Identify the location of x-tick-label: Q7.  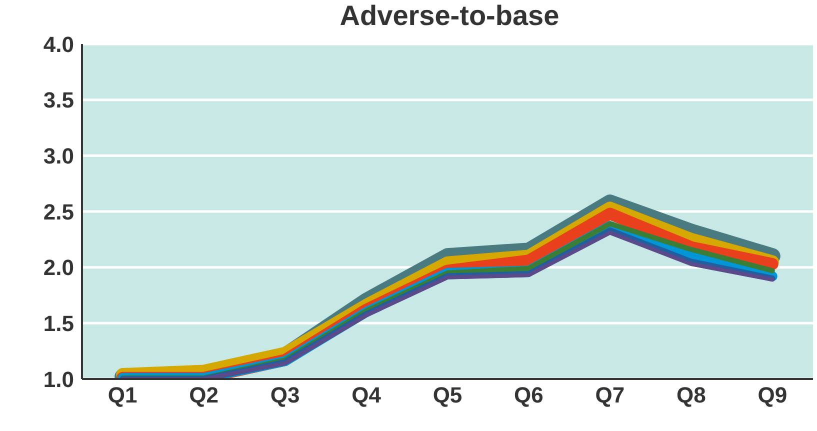
(610, 395).